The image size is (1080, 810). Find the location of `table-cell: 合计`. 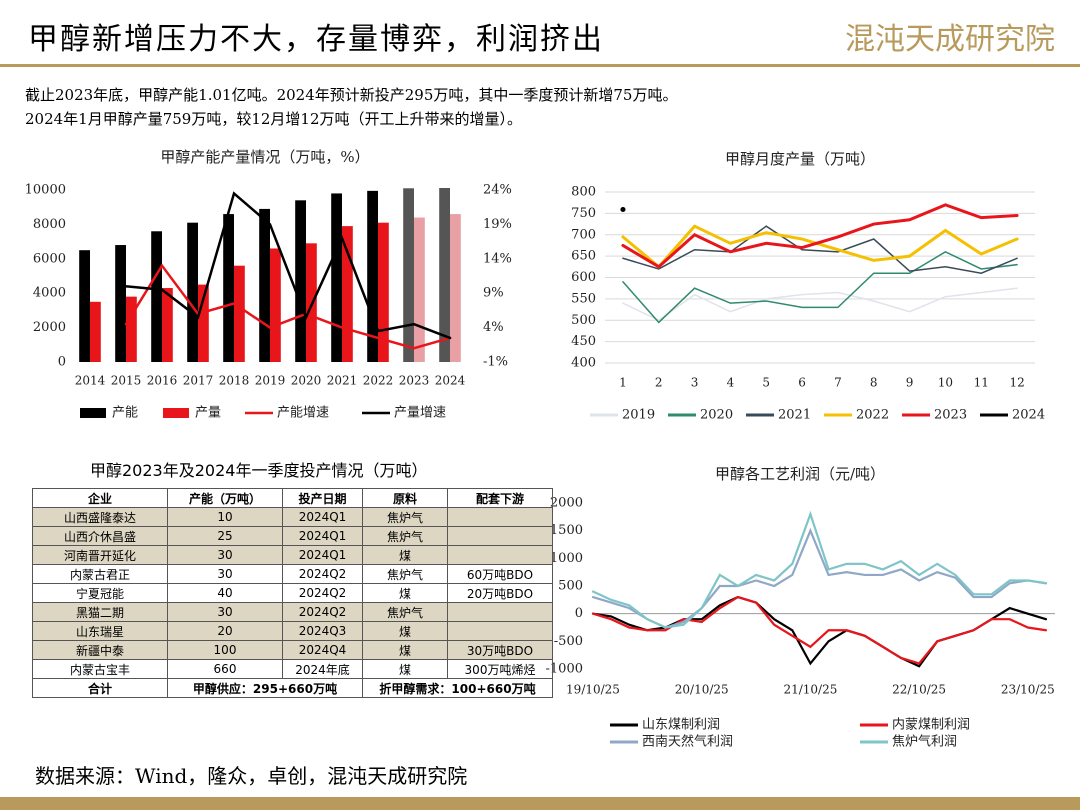

table-cell: 合计 is located at coordinates (100, 688).